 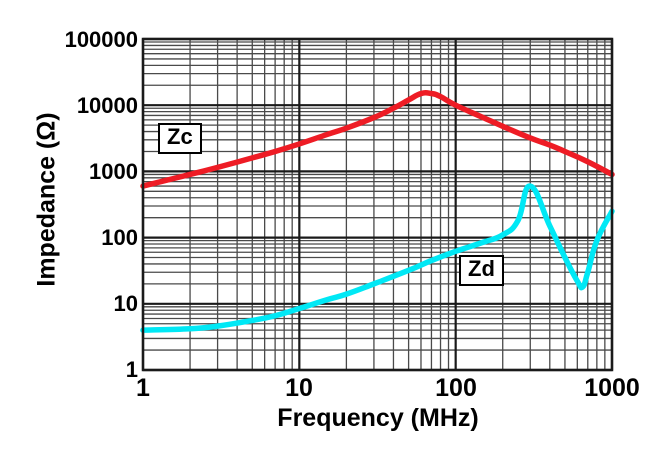 I want to click on series-label-zc: Zc, so click(x=180, y=138).